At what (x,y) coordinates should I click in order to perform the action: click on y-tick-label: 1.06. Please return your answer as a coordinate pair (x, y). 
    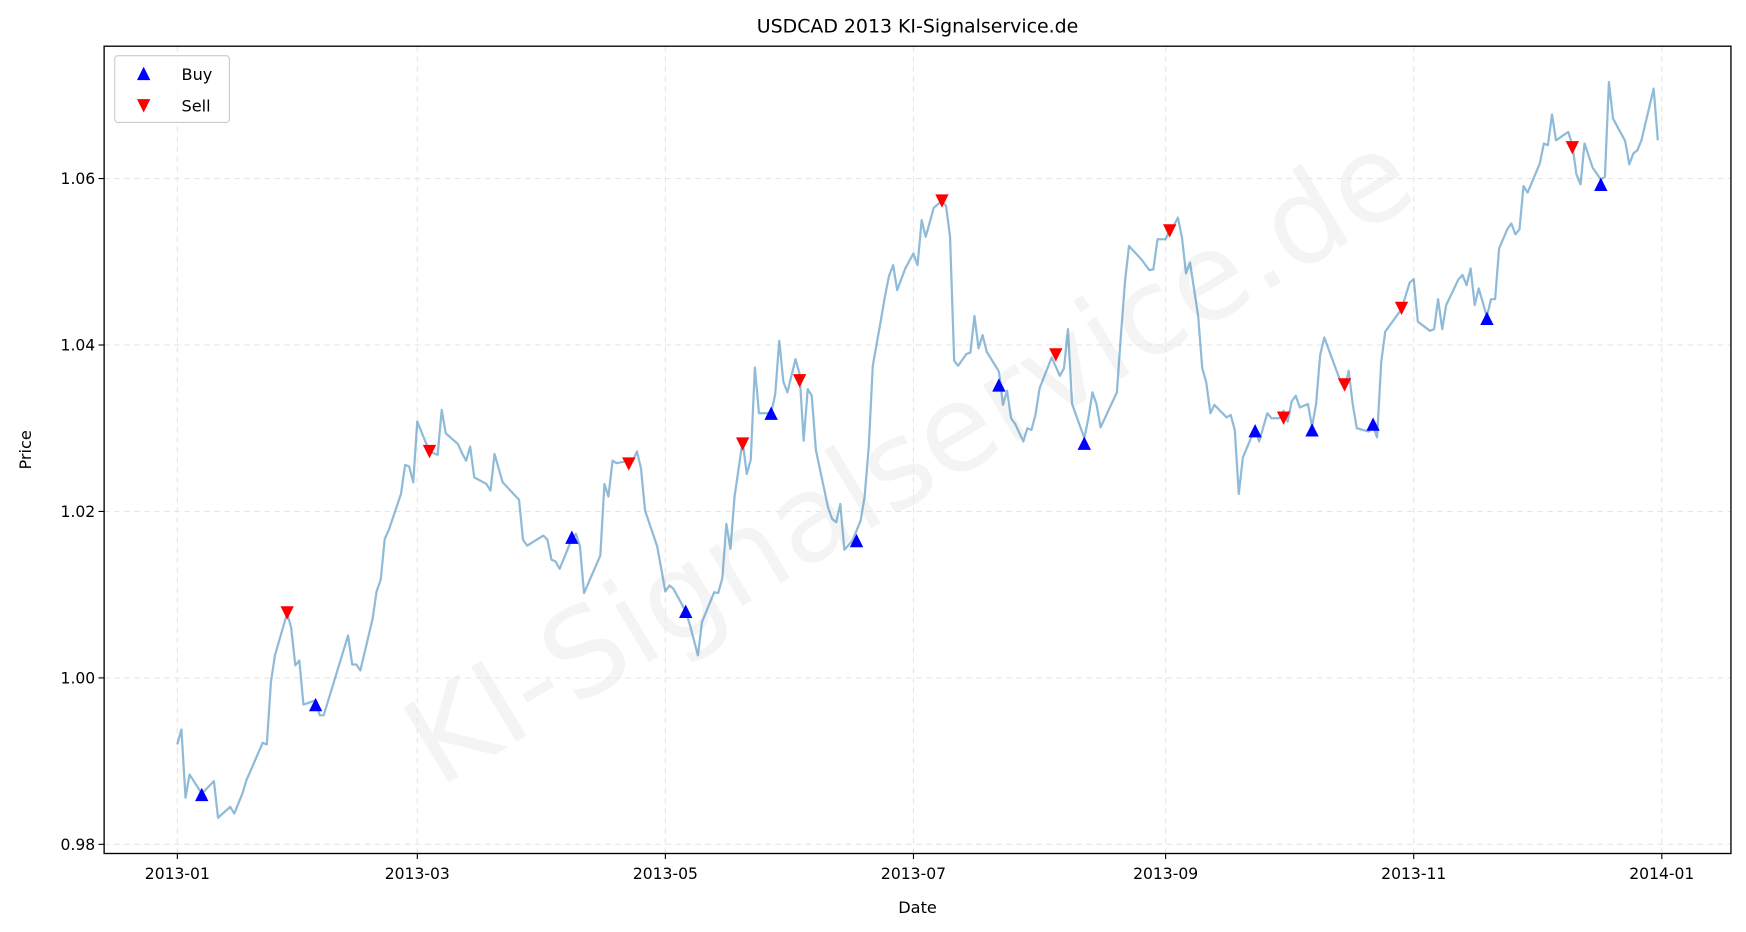
    Looking at the image, I should click on (78, 179).